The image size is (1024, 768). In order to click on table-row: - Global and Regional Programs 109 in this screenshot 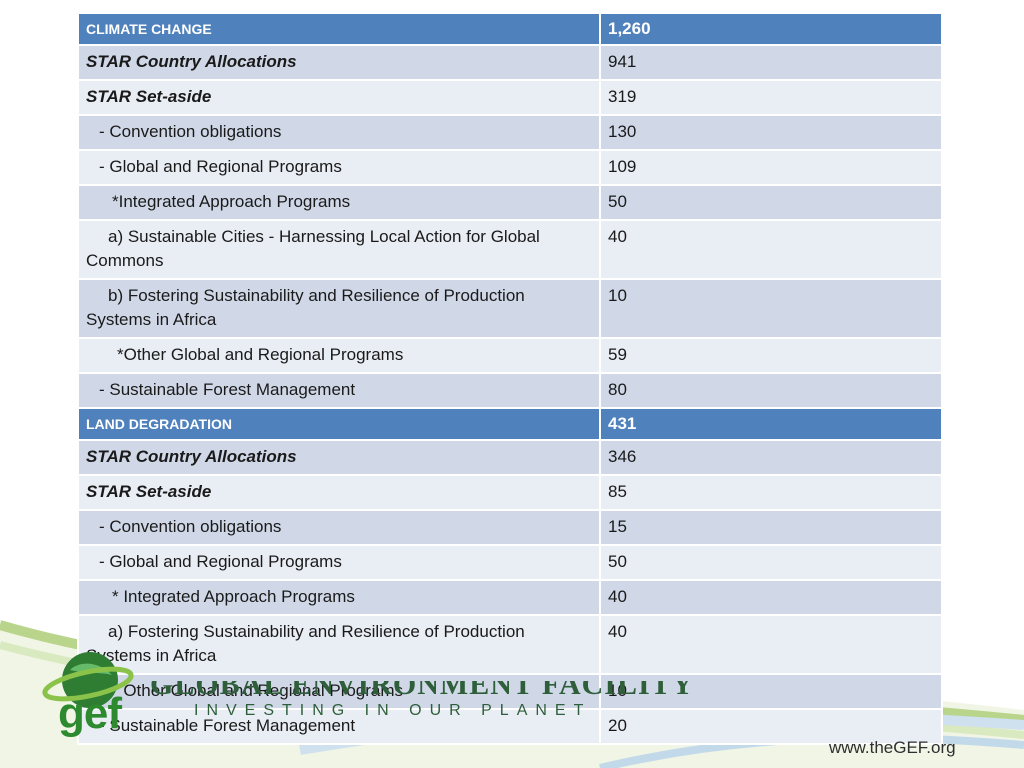, I will do `click(510, 167)`.